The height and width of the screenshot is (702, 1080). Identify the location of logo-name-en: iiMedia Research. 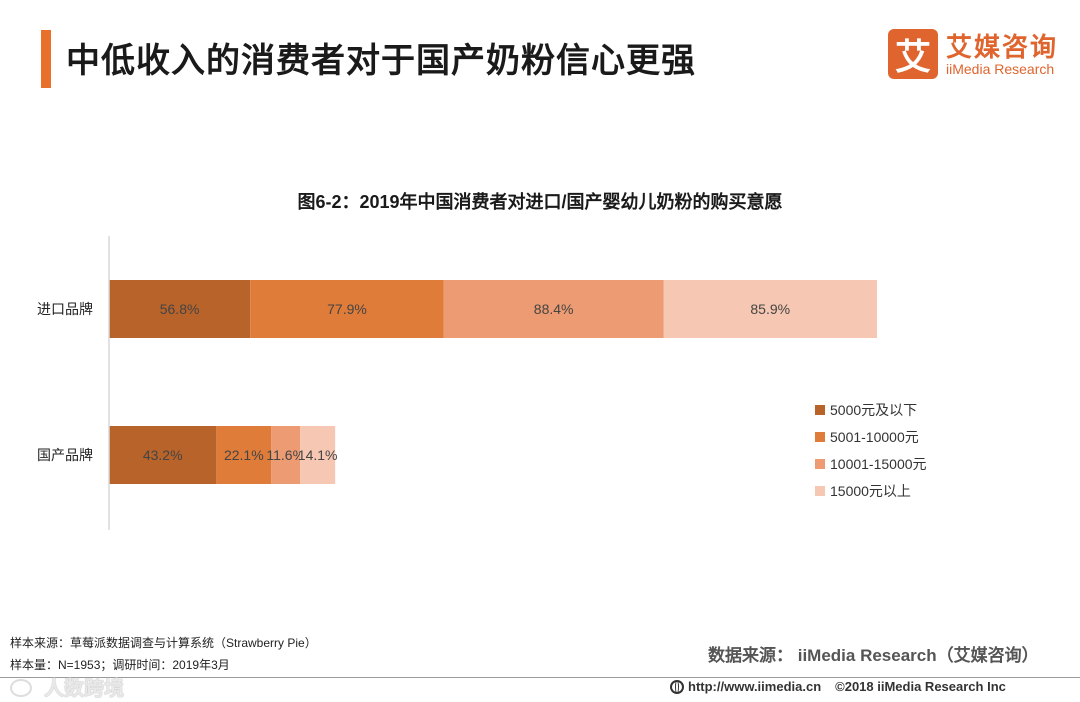
(1000, 69).